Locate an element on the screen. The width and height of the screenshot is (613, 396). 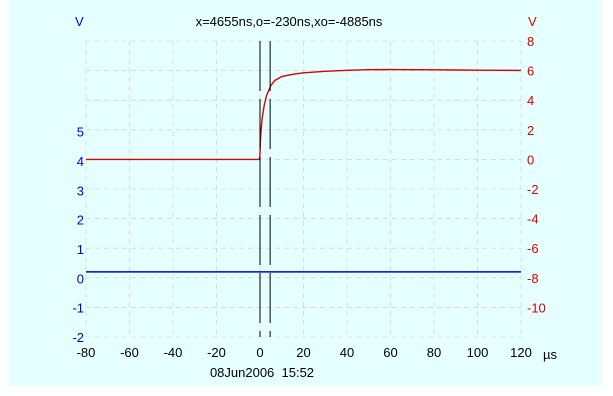
x-tick-label-1: -60 is located at coordinates (129, 352).